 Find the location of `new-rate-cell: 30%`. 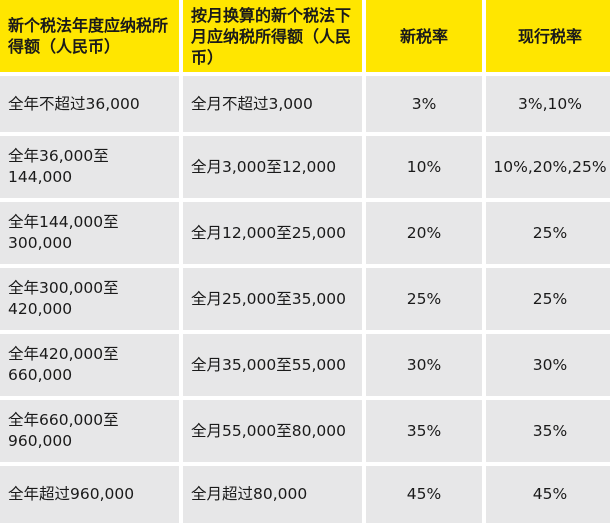

new-rate-cell: 30% is located at coordinates (424, 365).